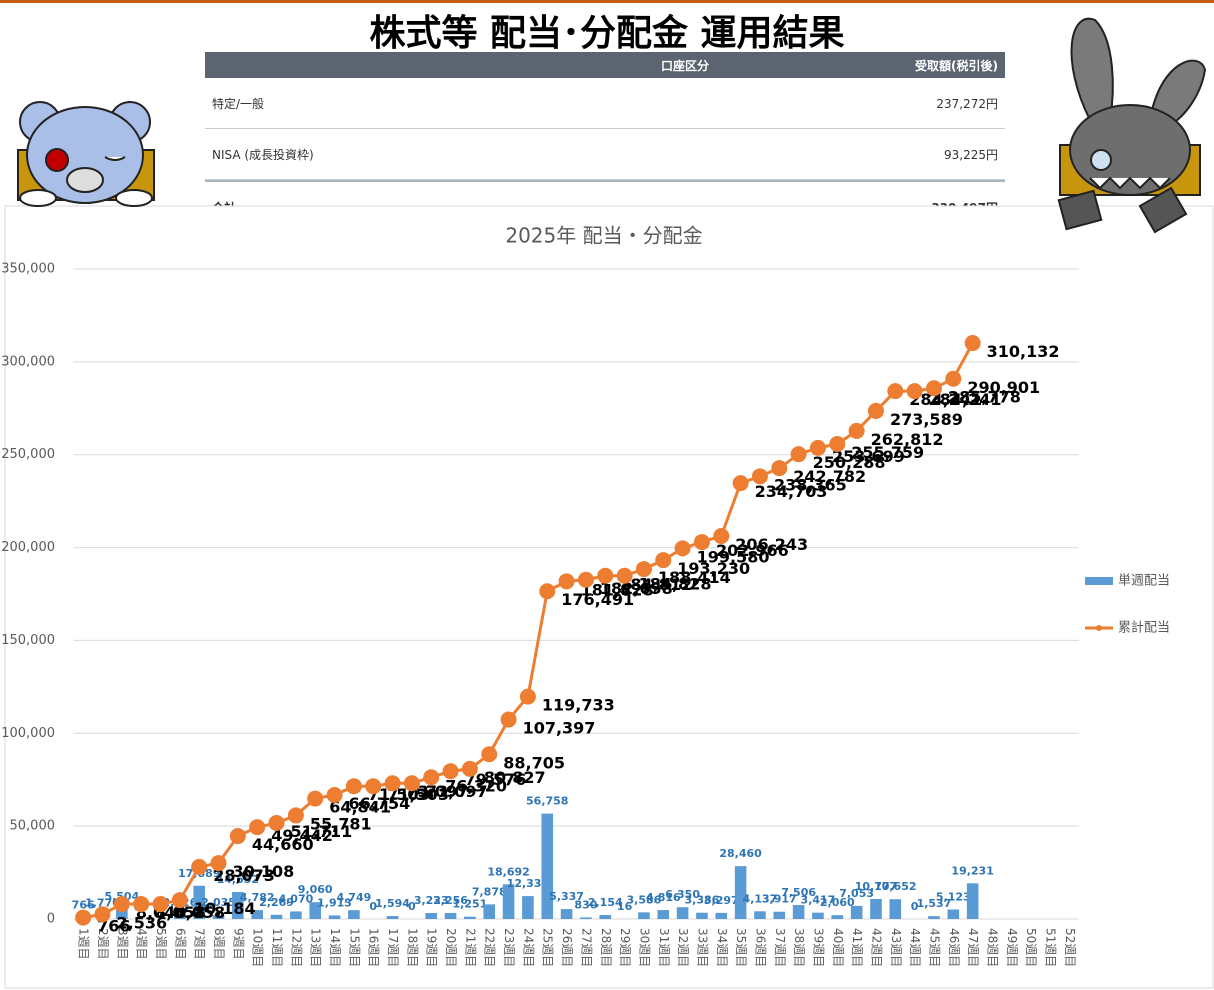 The width and height of the screenshot is (1214, 990). I want to click on header-cell: 受取額(税引後), so click(956, 65).